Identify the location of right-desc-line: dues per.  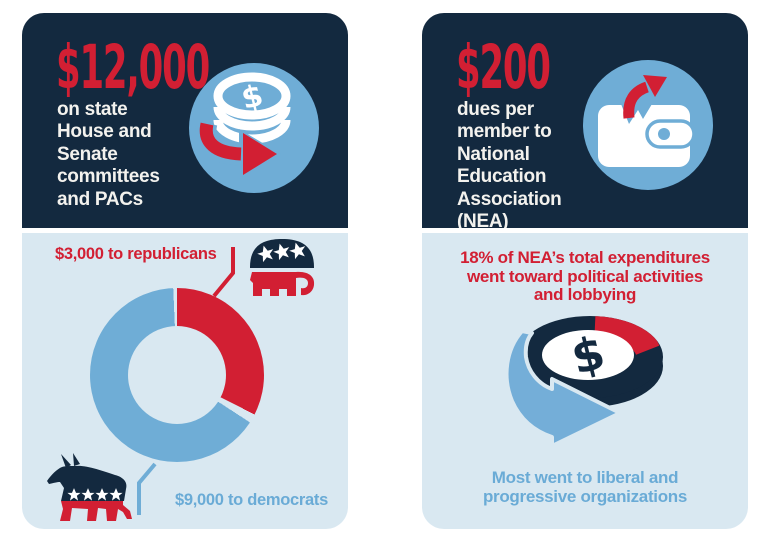
(495, 109).